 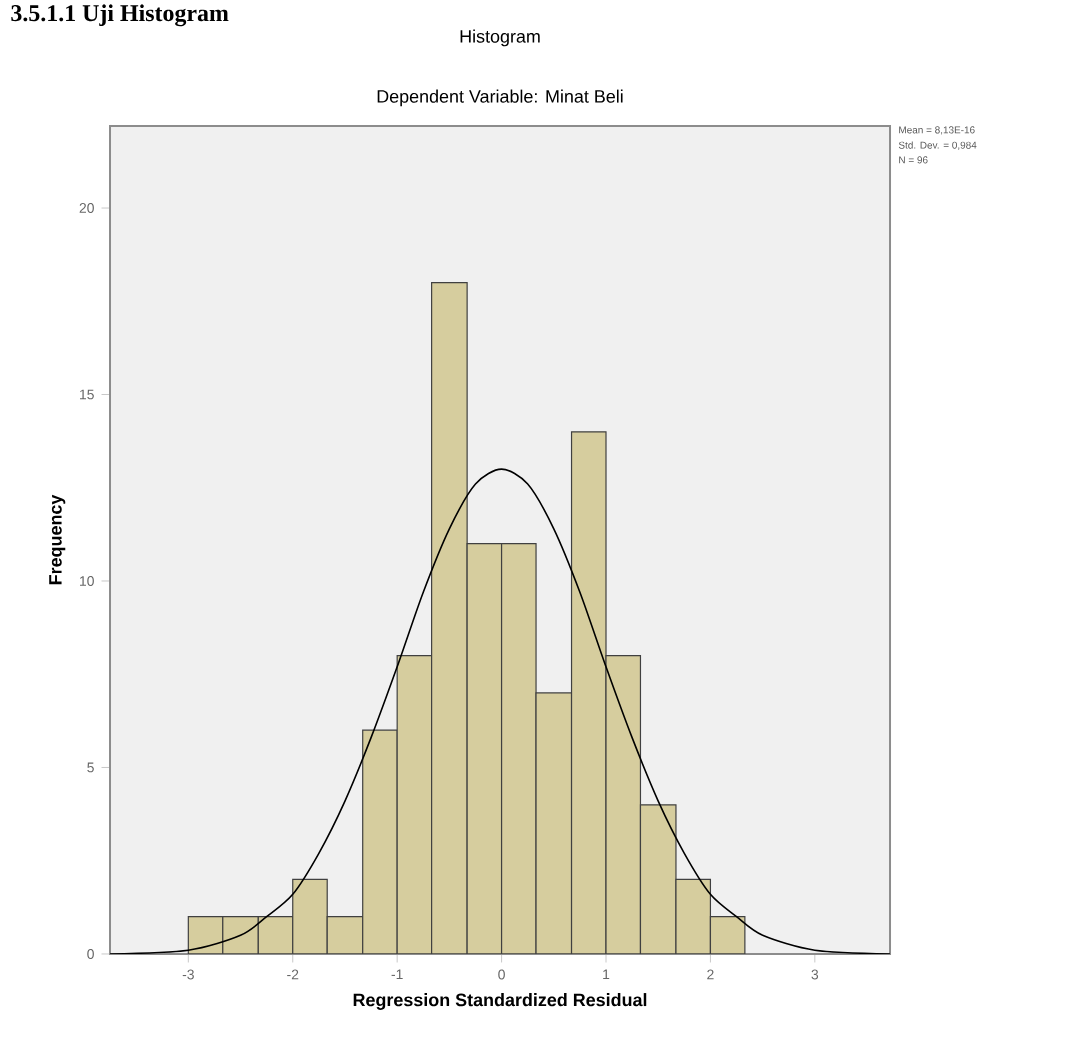 What do you see at coordinates (500, 38) in the screenshot?
I see `chart-title: Histogram` at bounding box center [500, 38].